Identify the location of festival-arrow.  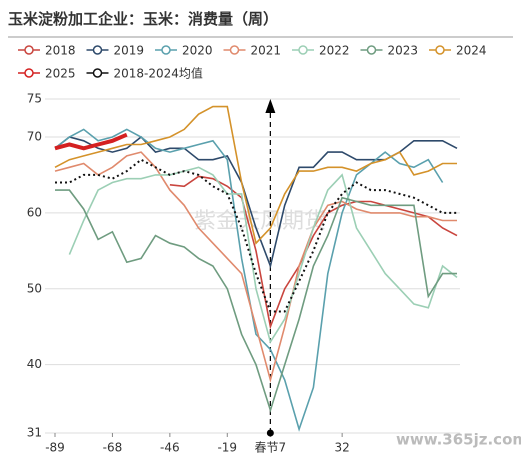
(270, 106).